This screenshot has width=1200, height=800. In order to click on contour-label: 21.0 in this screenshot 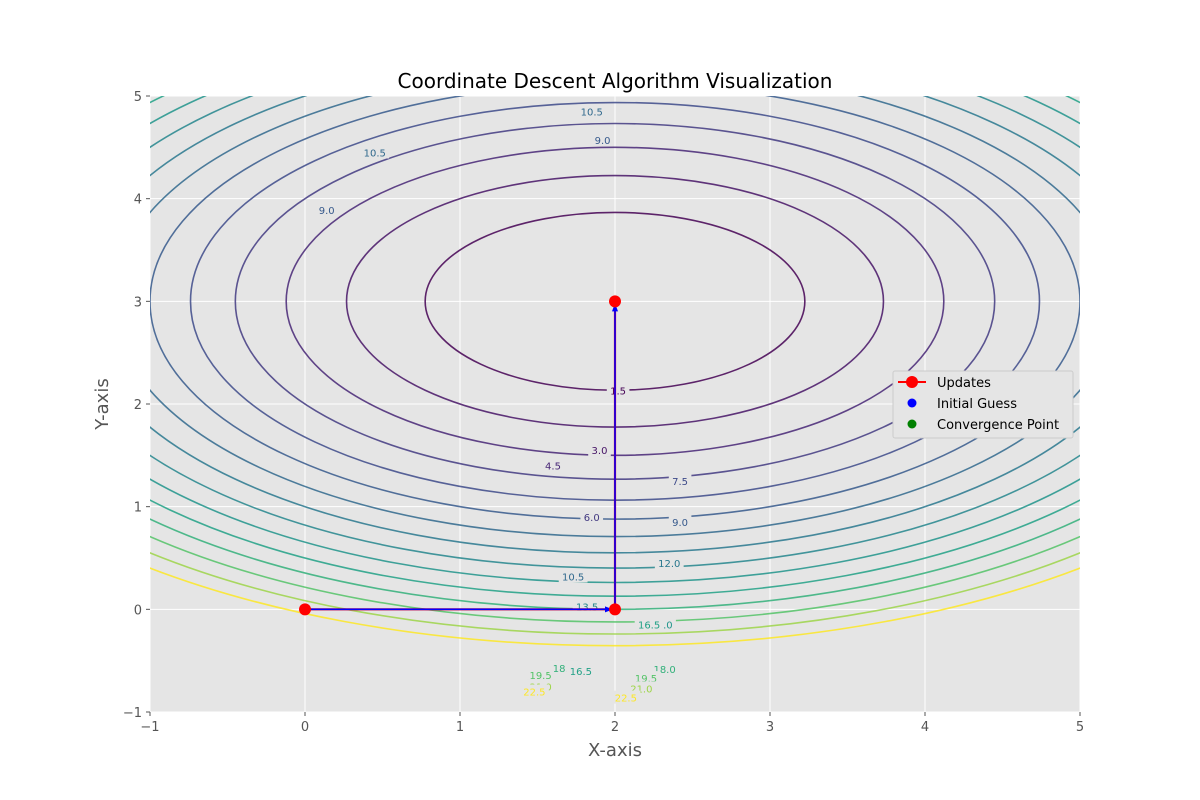, I will do `click(641, 689)`.